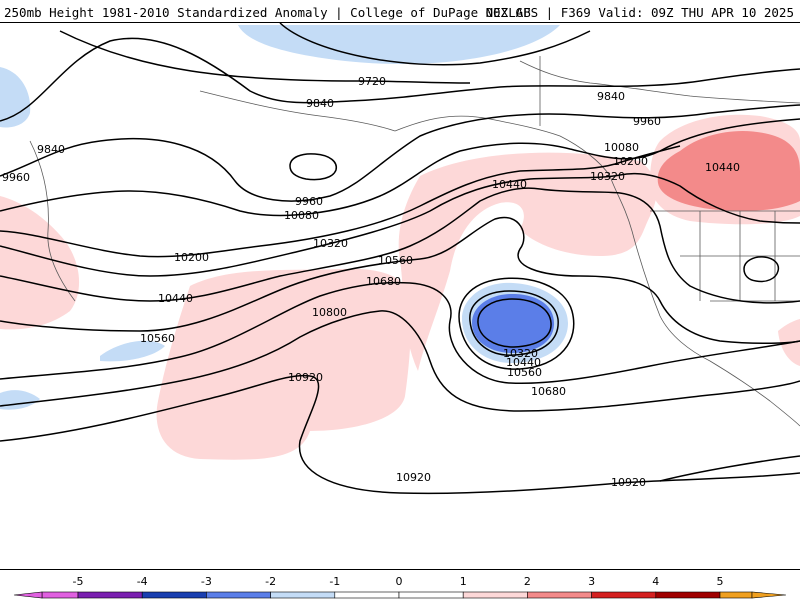 The width and height of the screenshot is (800, 604). I want to click on colorbar-tick-label: -3, so click(206, 581).